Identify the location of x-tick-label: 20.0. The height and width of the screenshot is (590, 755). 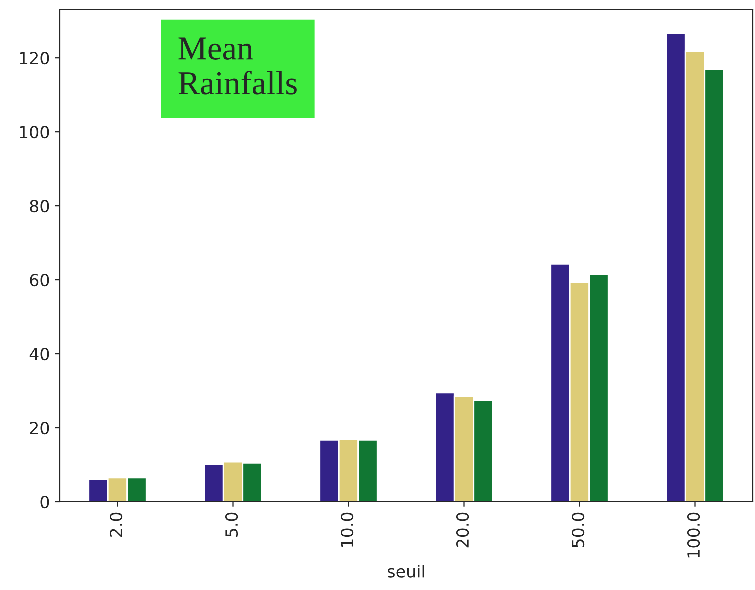
(463, 530).